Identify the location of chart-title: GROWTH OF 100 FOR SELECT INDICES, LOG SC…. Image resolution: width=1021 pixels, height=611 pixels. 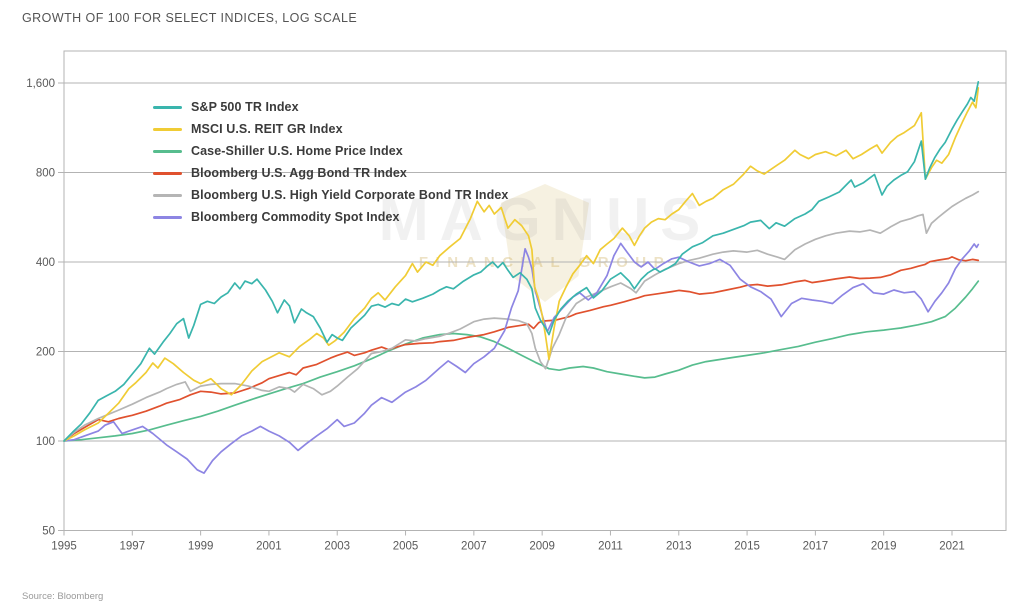
(190, 18).